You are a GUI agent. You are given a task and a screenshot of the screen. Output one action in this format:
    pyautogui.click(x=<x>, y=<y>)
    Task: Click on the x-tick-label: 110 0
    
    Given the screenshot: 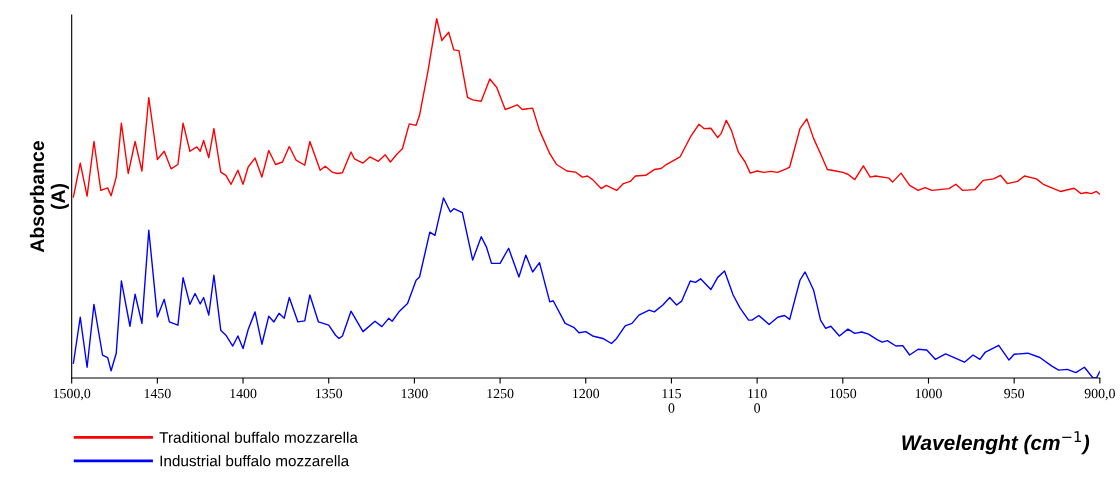 What is the action you would take?
    pyautogui.click(x=757, y=400)
    